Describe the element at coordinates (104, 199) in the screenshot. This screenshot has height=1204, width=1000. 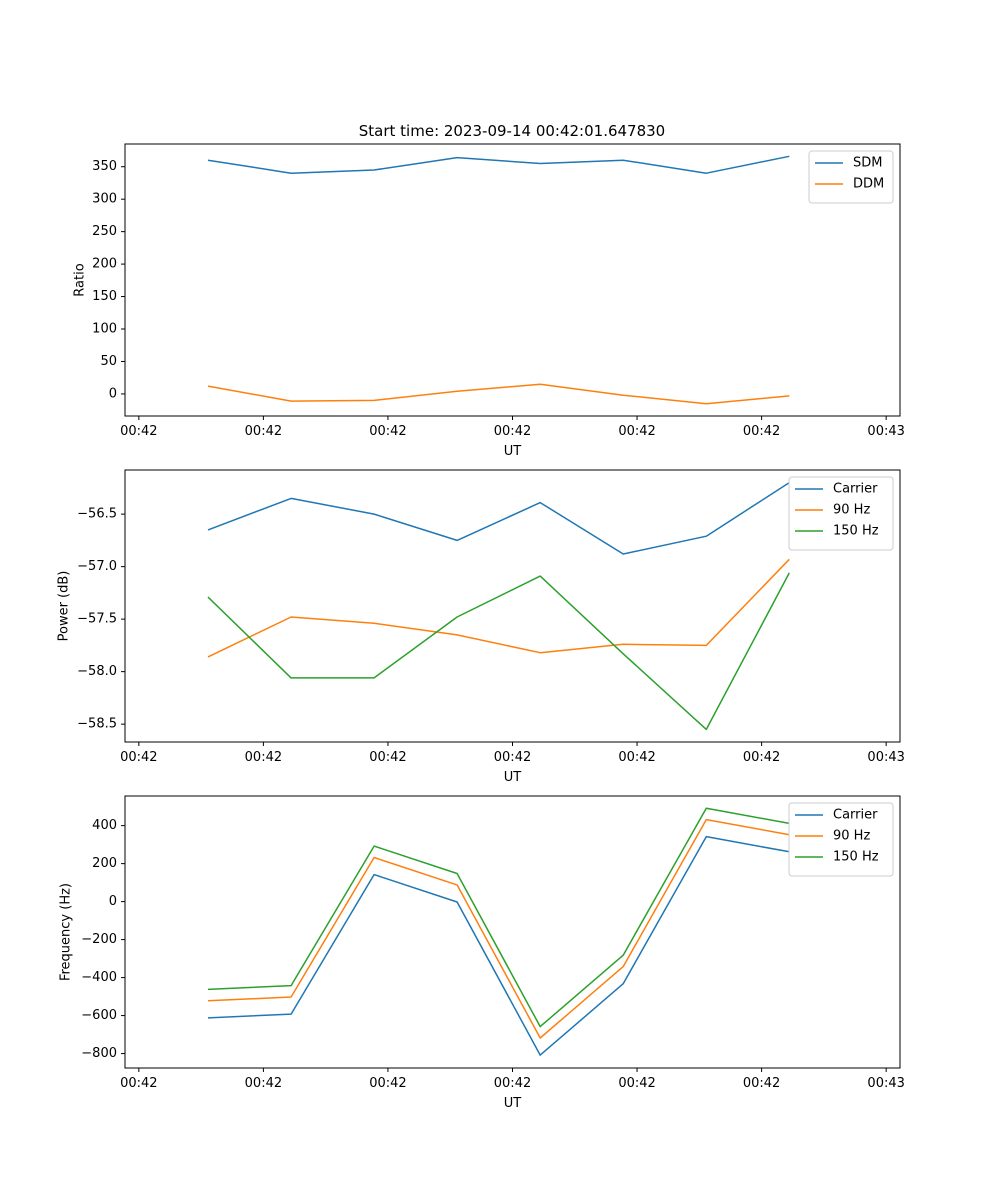
I see `ratio-y-tick-label: 300` at that location.